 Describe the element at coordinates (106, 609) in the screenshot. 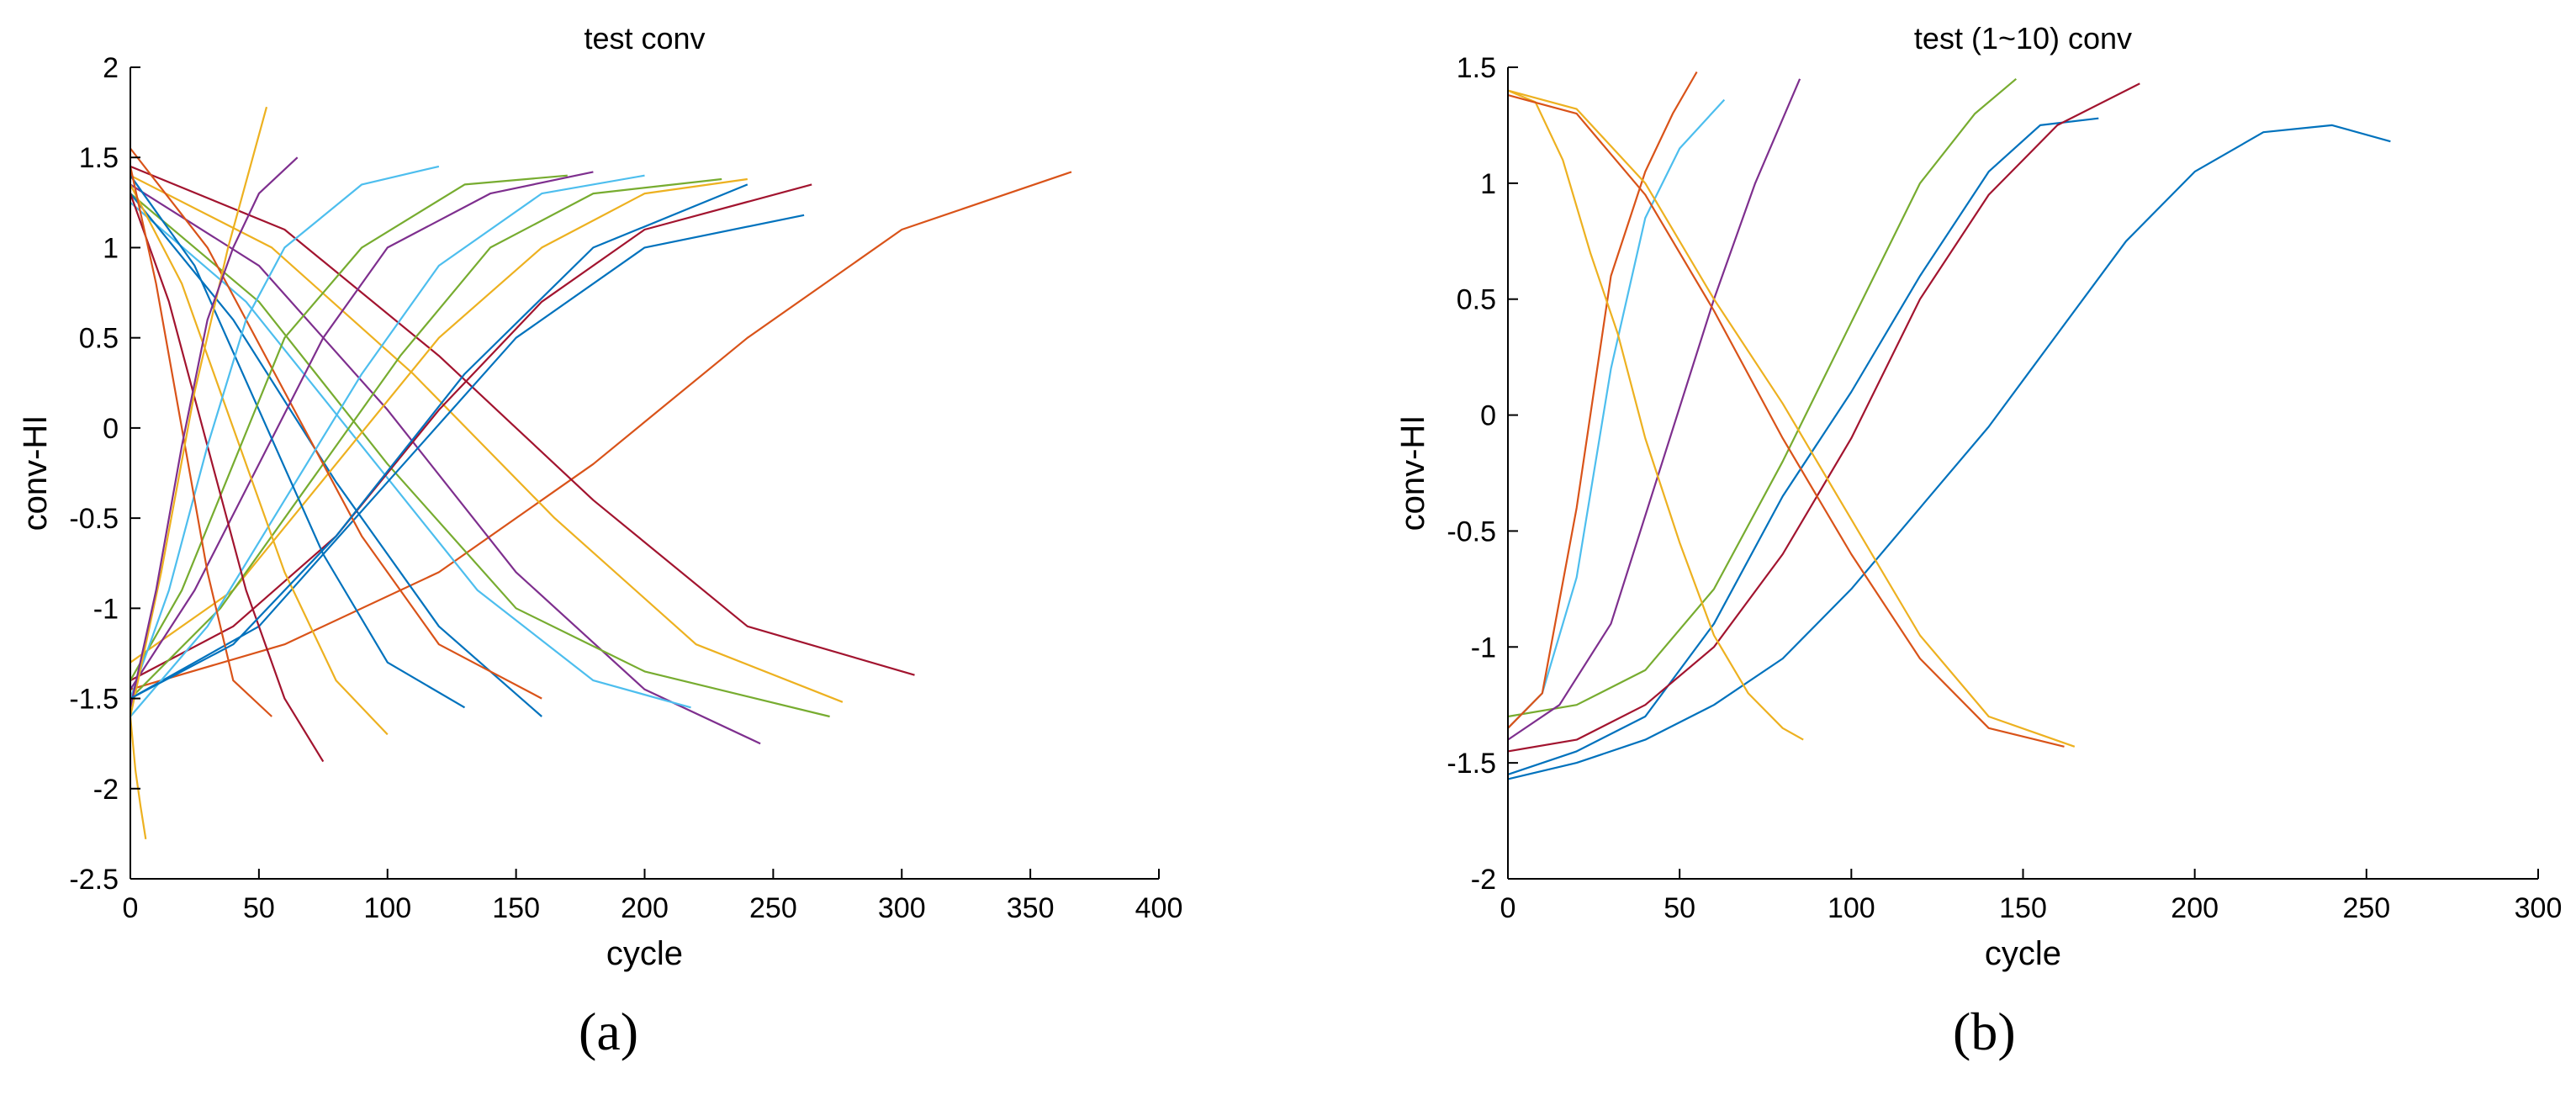

I see `y-tick-label-a-3: -1` at that location.